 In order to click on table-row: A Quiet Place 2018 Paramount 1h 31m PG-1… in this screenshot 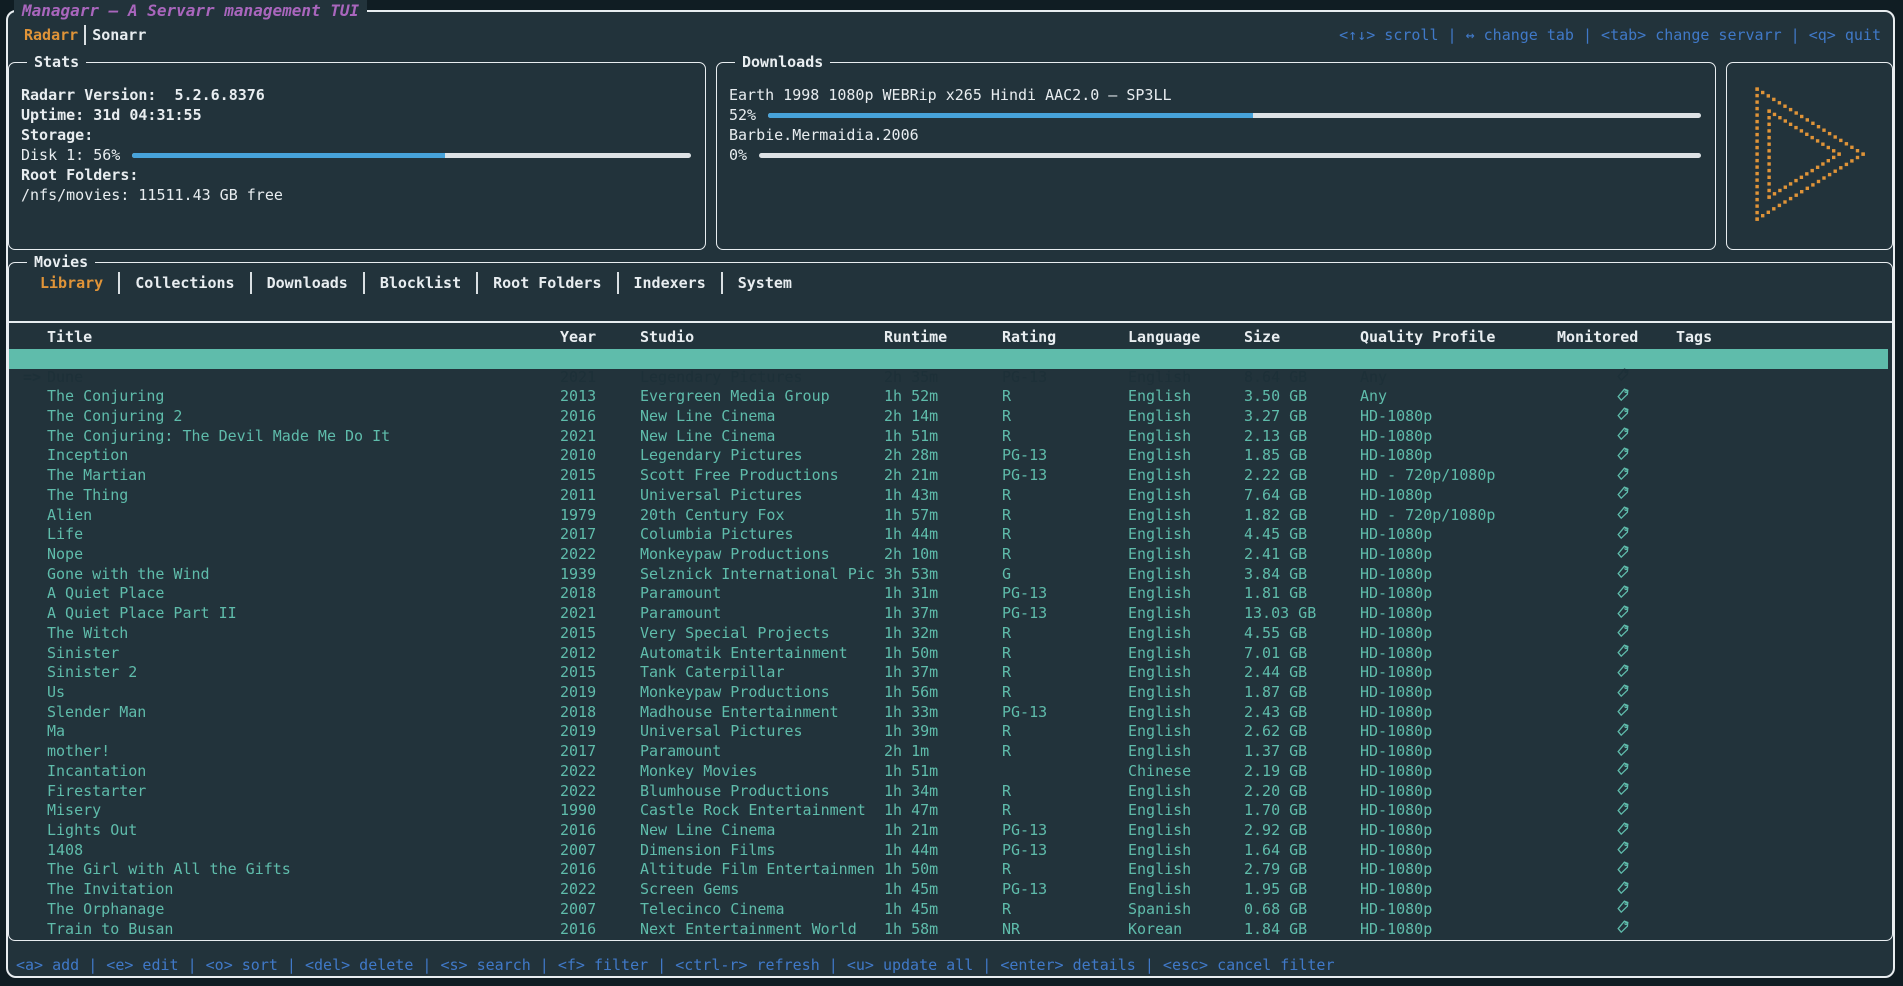, I will do `click(948, 584)`.